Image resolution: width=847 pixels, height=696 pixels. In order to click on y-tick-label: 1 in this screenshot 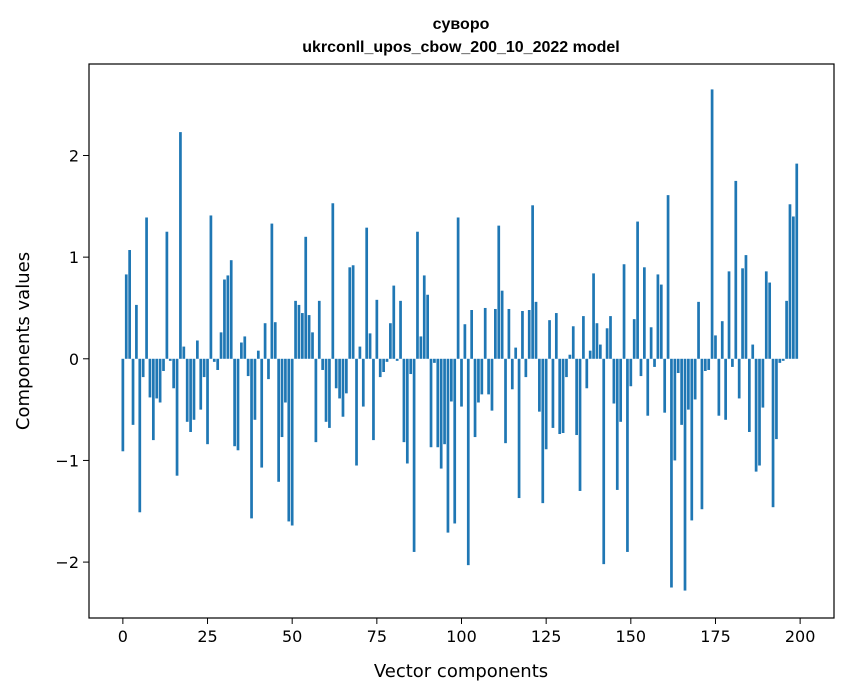, I will do `click(74, 257)`.